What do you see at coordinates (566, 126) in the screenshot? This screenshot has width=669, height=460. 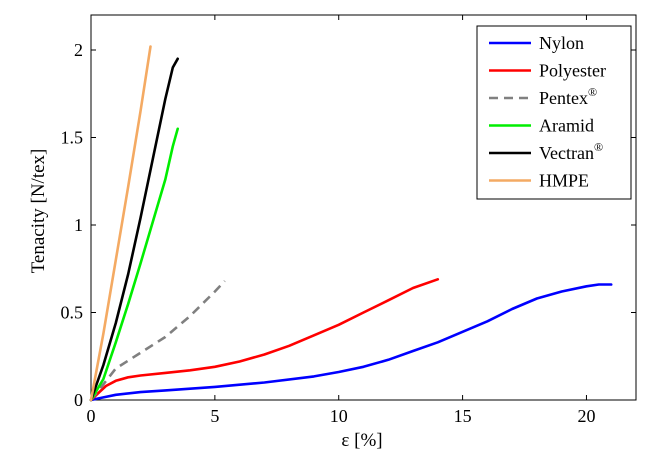 I see `legend-label-aramid: Aramid` at bounding box center [566, 126].